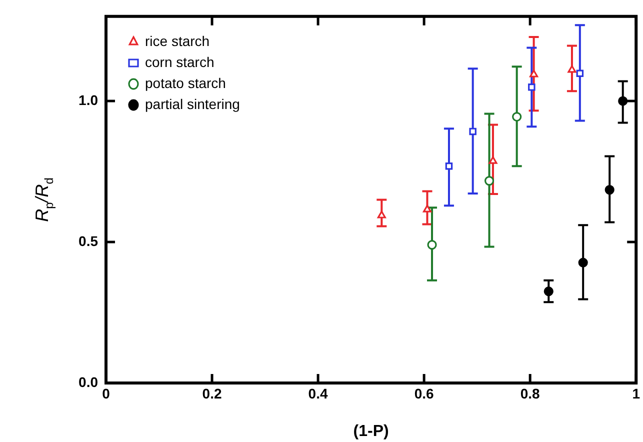 The height and width of the screenshot is (442, 643). What do you see at coordinates (179, 62) in the screenshot?
I see `legend-label: corn starch` at bounding box center [179, 62].